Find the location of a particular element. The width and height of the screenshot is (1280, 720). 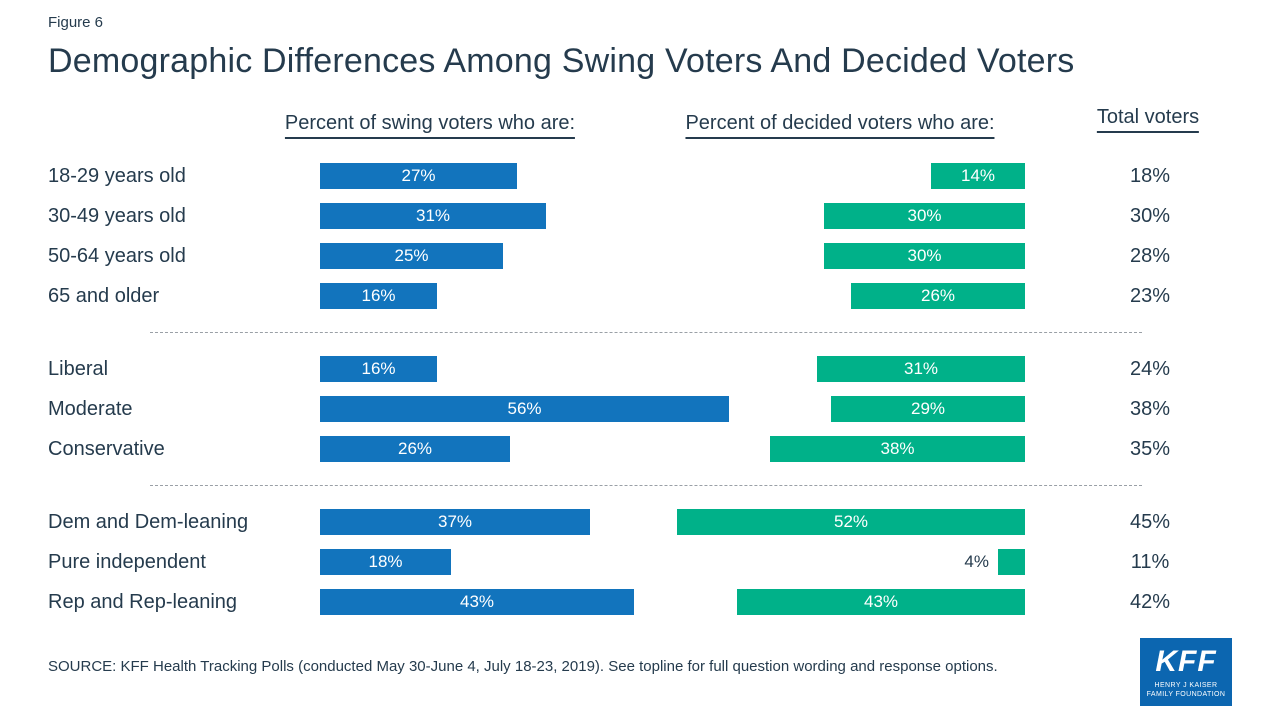

decided-value-label: 31% is located at coordinates (921, 368).